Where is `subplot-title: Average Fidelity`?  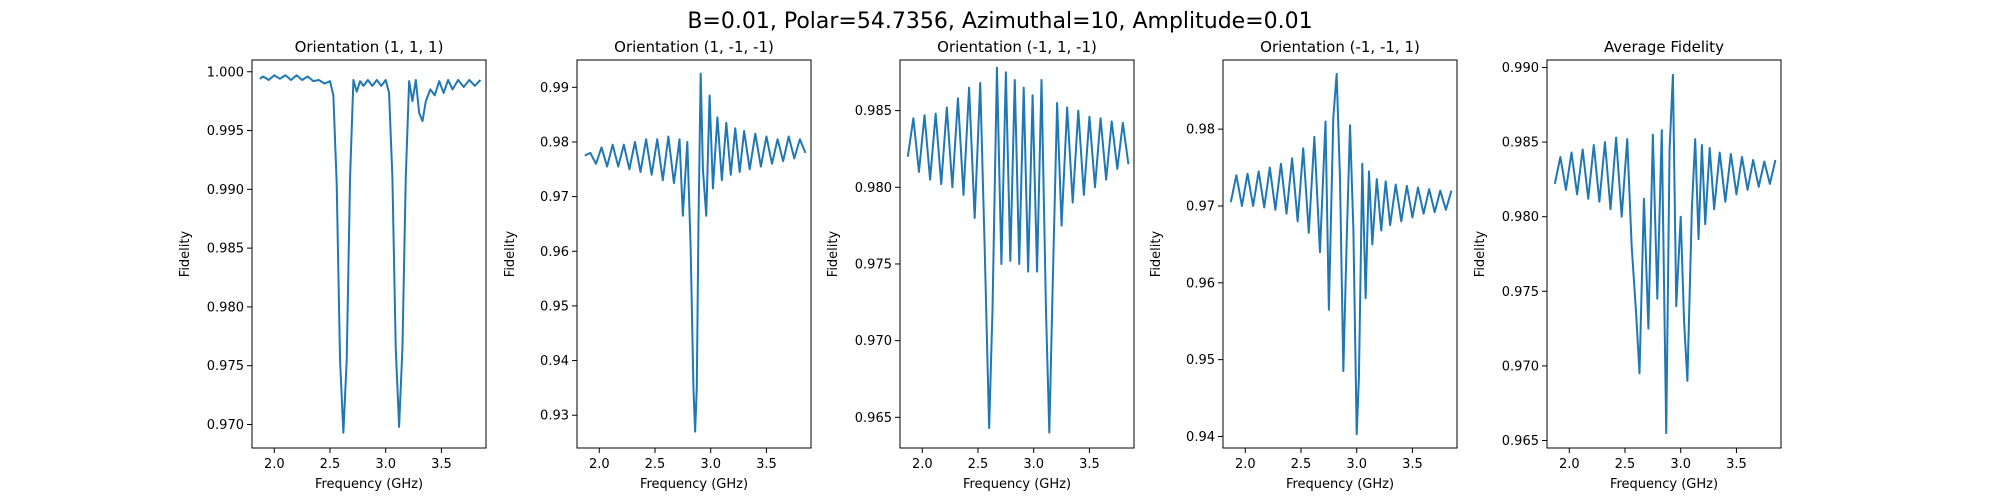 subplot-title: Average Fidelity is located at coordinates (1664, 47).